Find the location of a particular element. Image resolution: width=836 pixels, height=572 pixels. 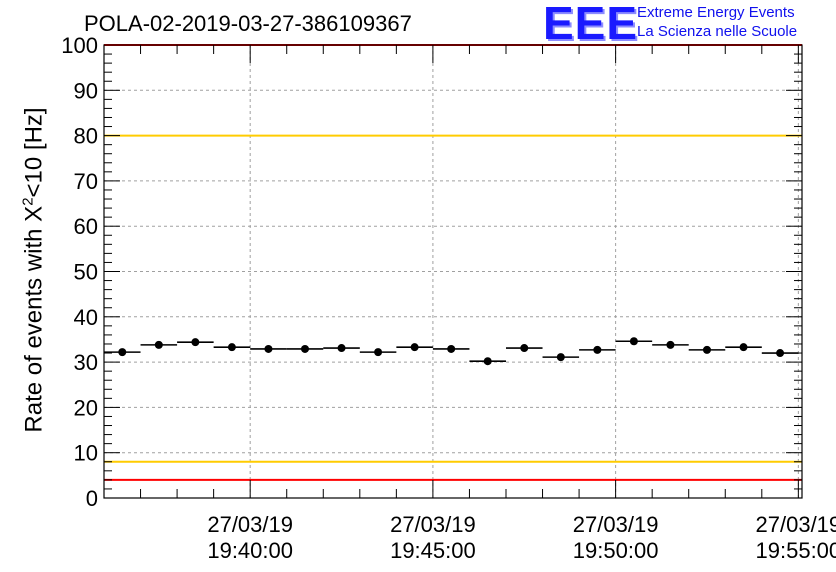

y-tick-label: 50 is located at coordinates (86, 272).